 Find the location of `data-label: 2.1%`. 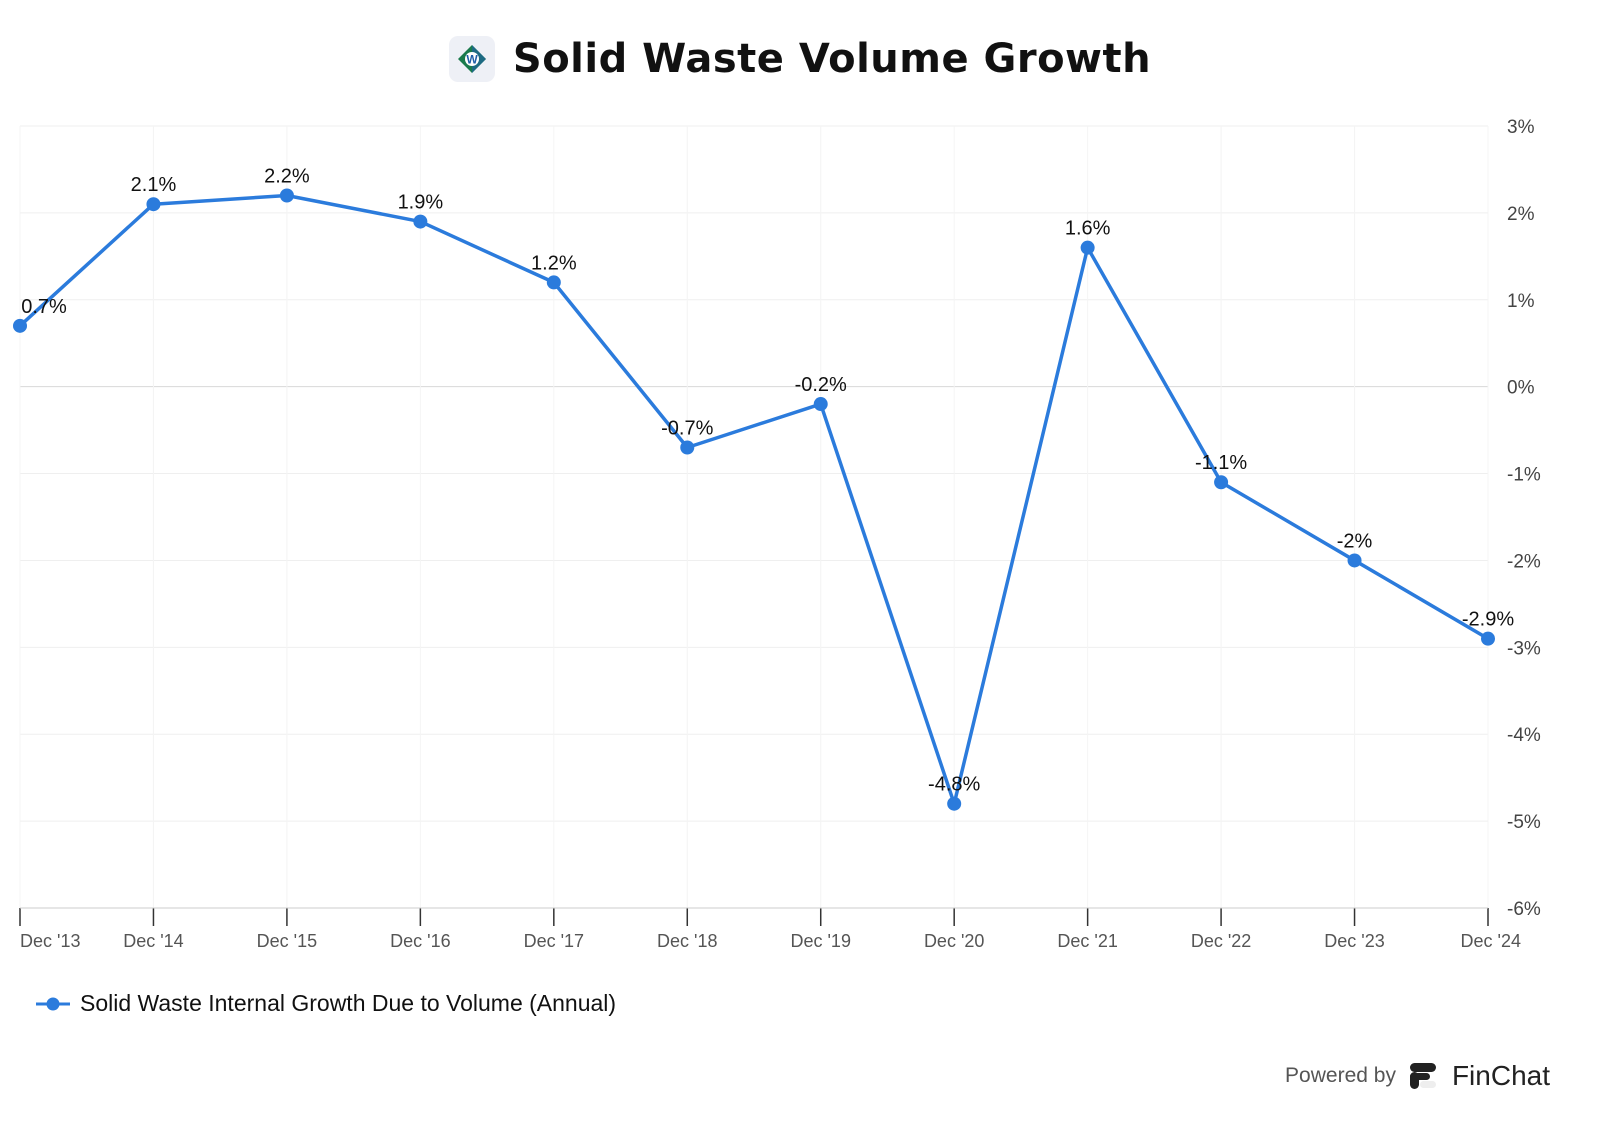

data-label: 2.1% is located at coordinates (154, 185).